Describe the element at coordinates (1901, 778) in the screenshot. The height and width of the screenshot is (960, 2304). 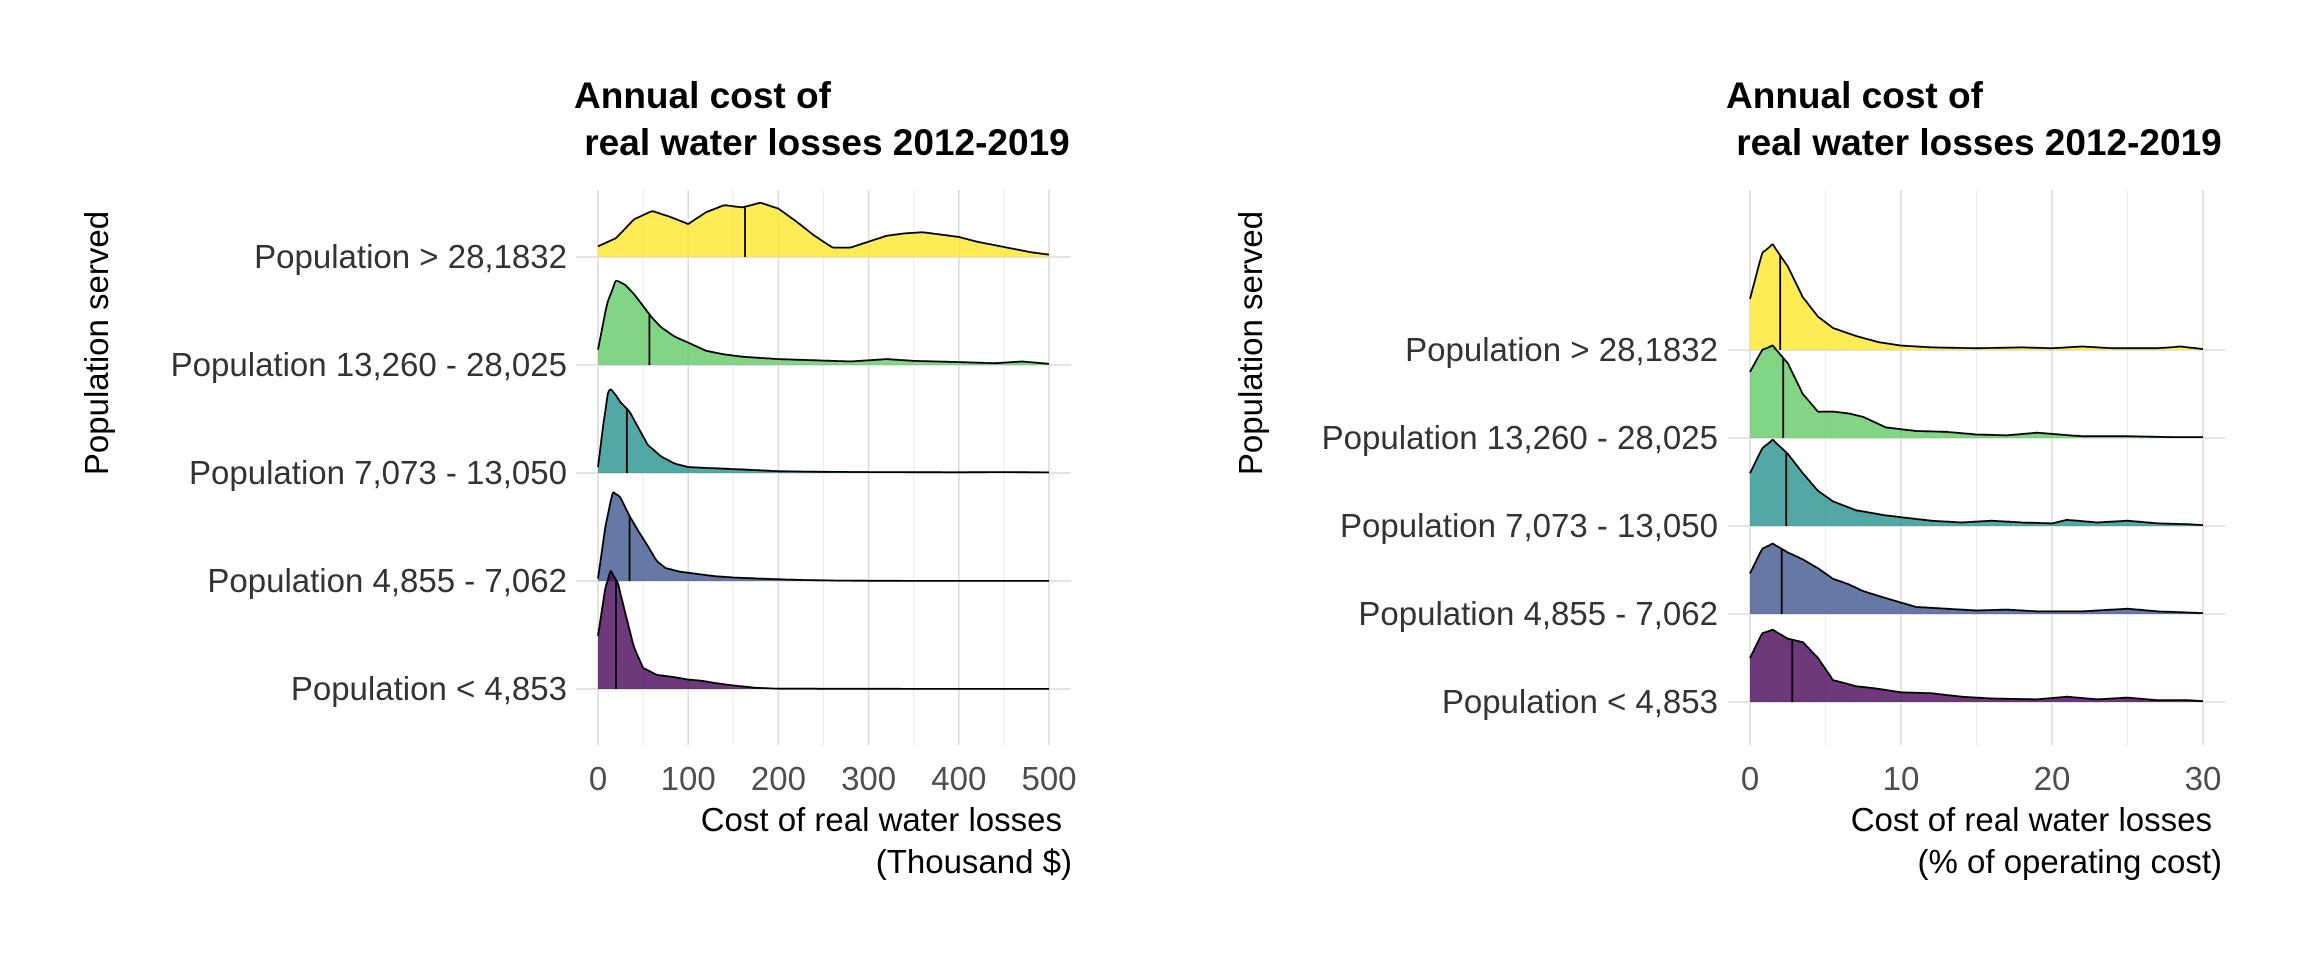
I see `x-tick-label: 10` at that location.